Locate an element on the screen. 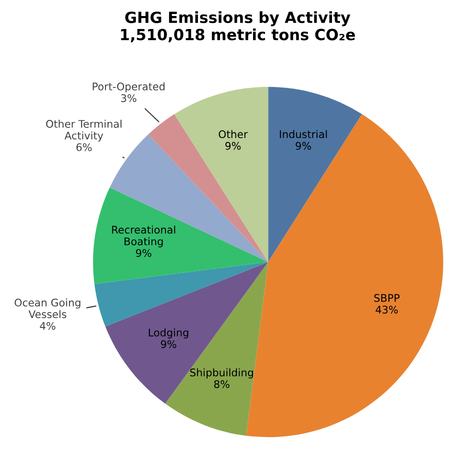 This screenshot has width=475, height=452. slice-label: Other Terminal Activity is located at coordinates (84, 131).